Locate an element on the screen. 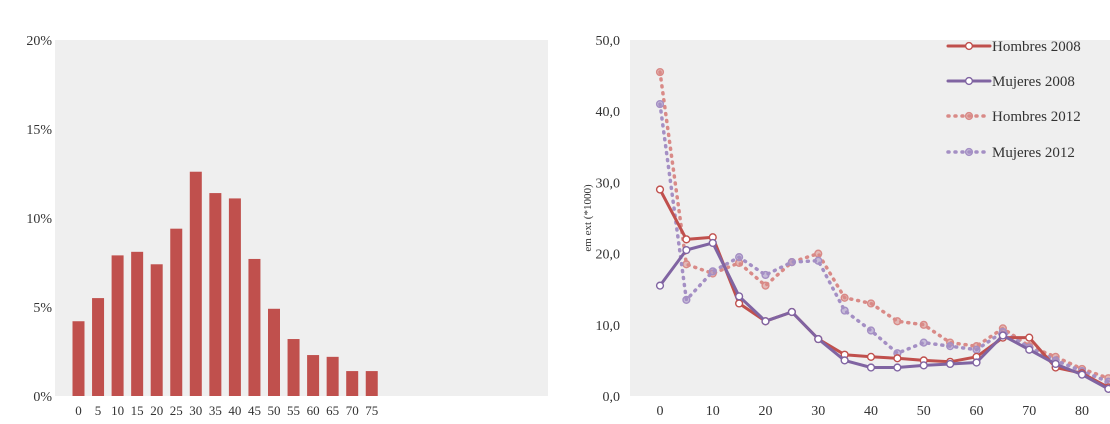 The height and width of the screenshot is (424, 1110). x-tick-label: 65 is located at coordinates (332, 410).